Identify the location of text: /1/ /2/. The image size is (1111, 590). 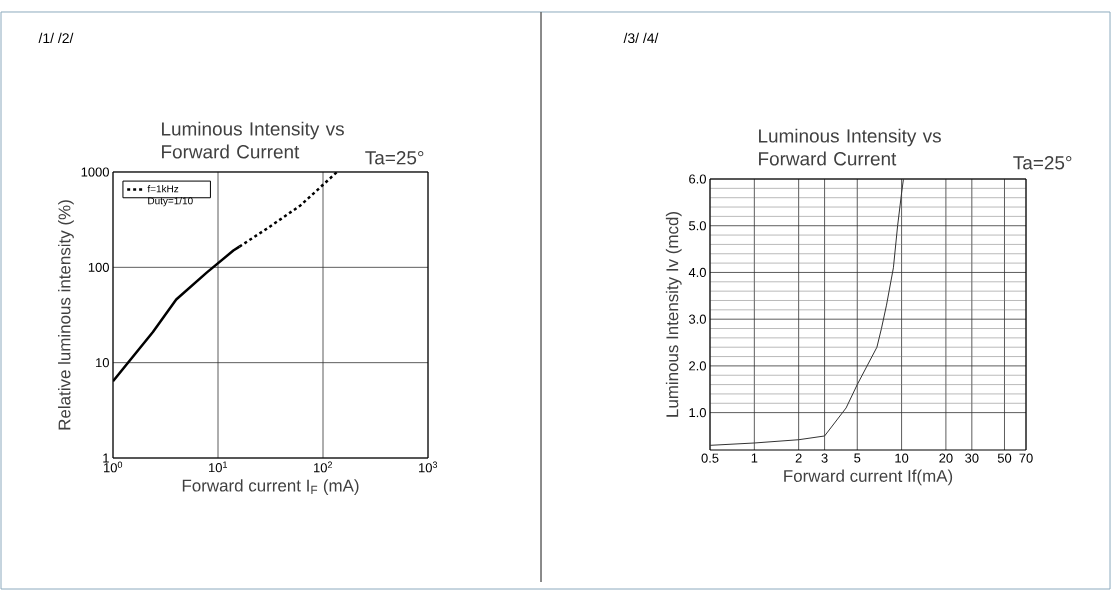
(56, 38).